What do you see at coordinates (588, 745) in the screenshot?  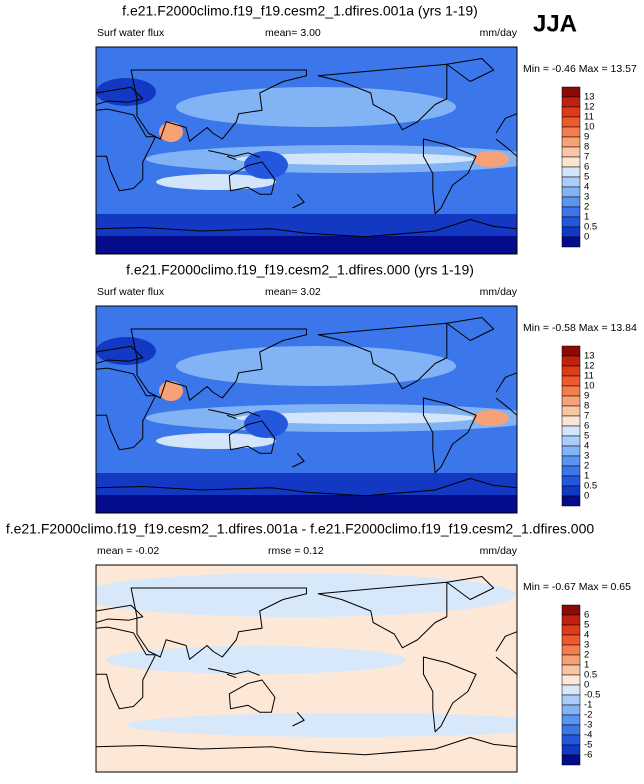 I see `colorbar-label: -5` at bounding box center [588, 745].